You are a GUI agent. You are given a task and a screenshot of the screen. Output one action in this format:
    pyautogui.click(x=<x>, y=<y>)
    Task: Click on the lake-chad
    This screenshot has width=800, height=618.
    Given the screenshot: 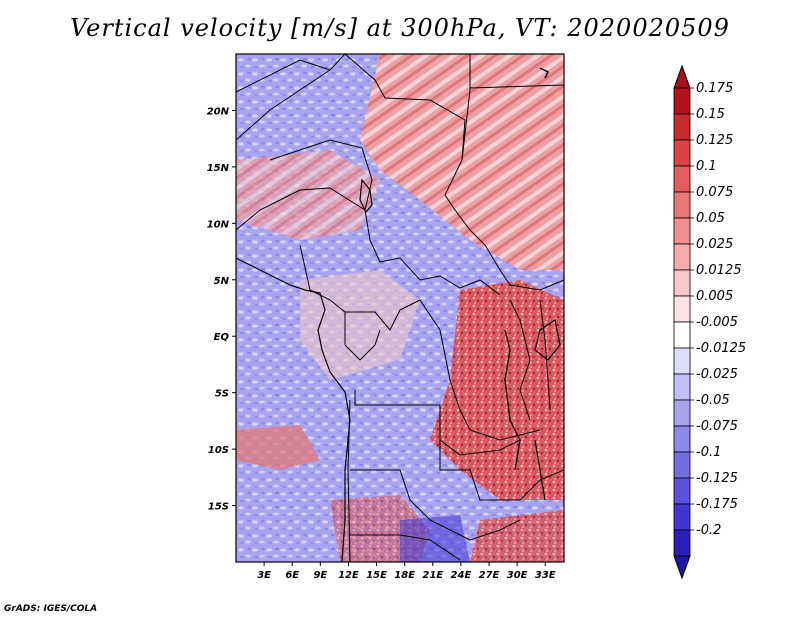 What is the action you would take?
    pyautogui.click(x=366, y=196)
    